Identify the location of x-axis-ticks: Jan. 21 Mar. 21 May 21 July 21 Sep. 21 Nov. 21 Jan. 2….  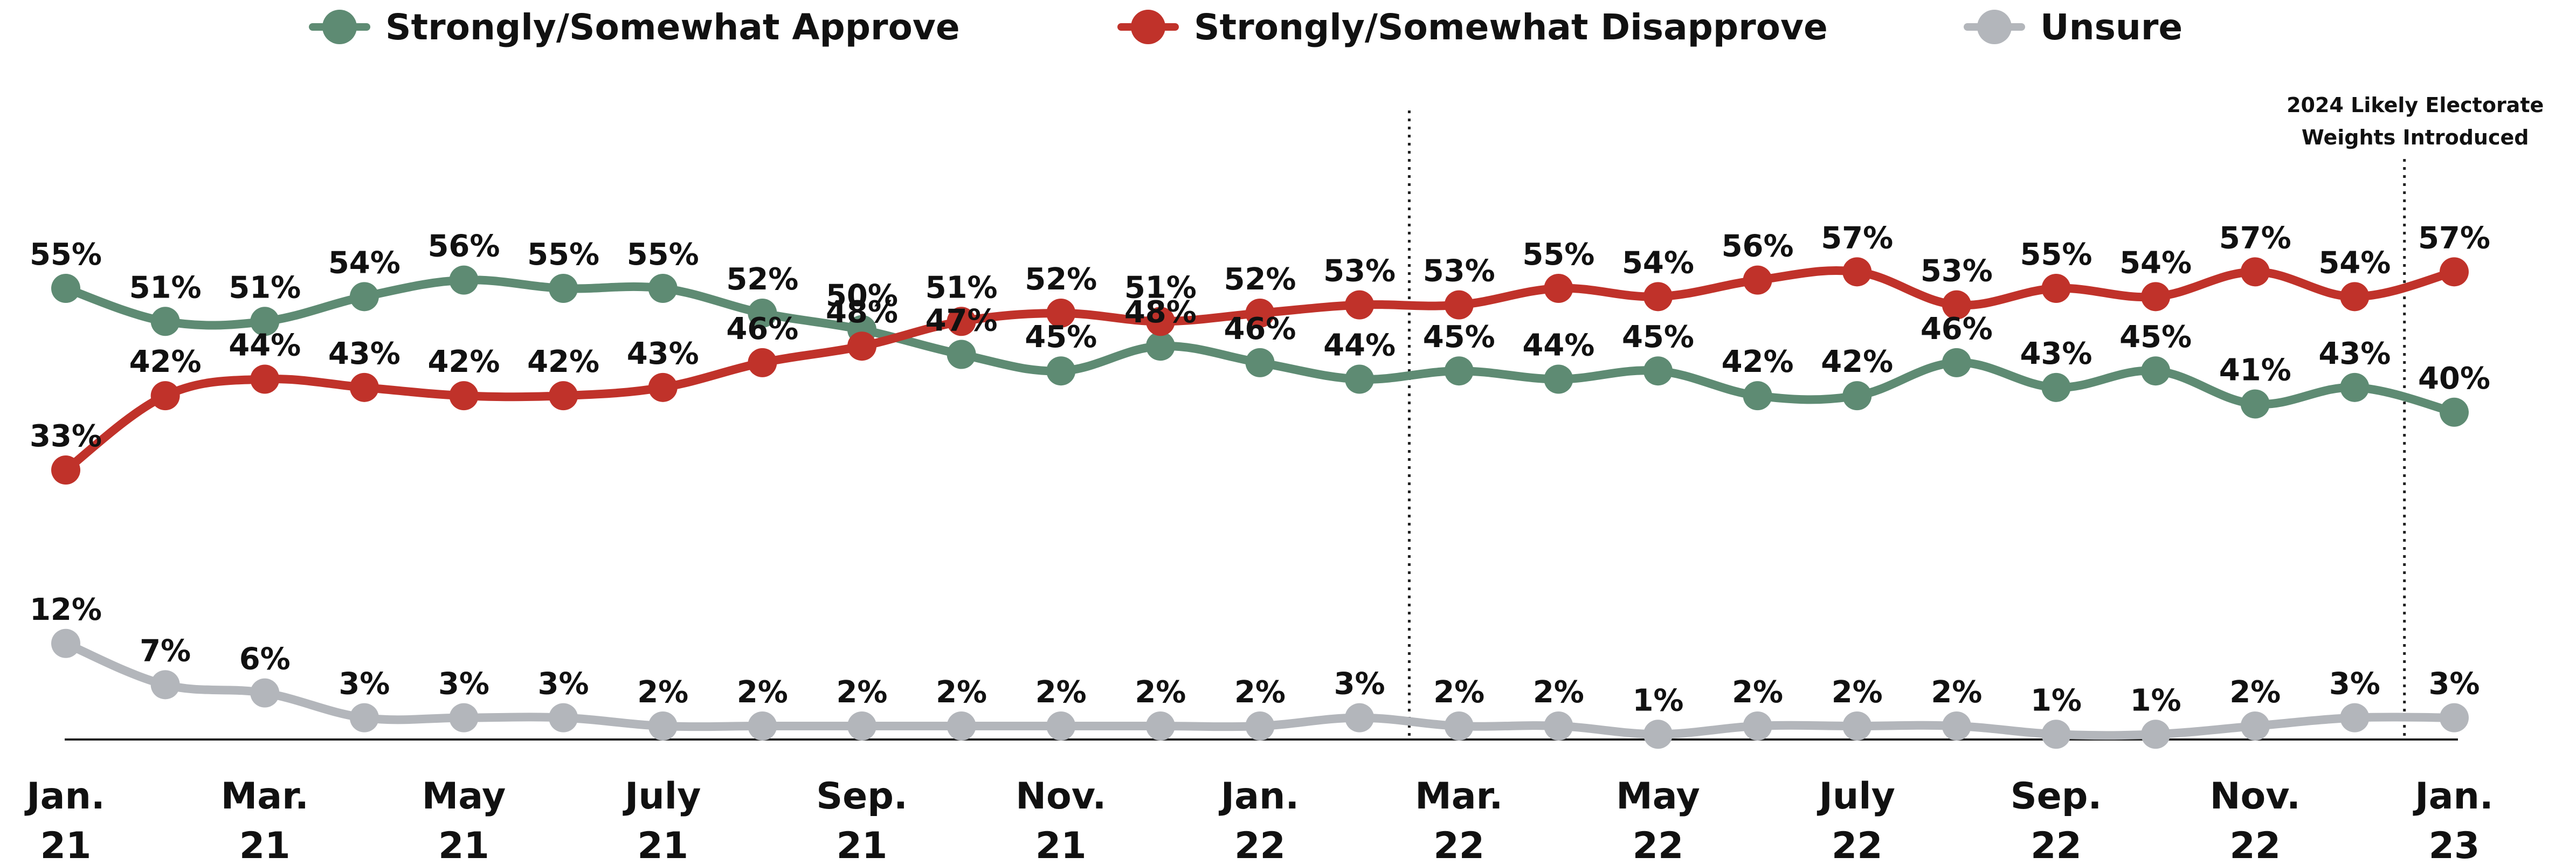
(1258, 819).